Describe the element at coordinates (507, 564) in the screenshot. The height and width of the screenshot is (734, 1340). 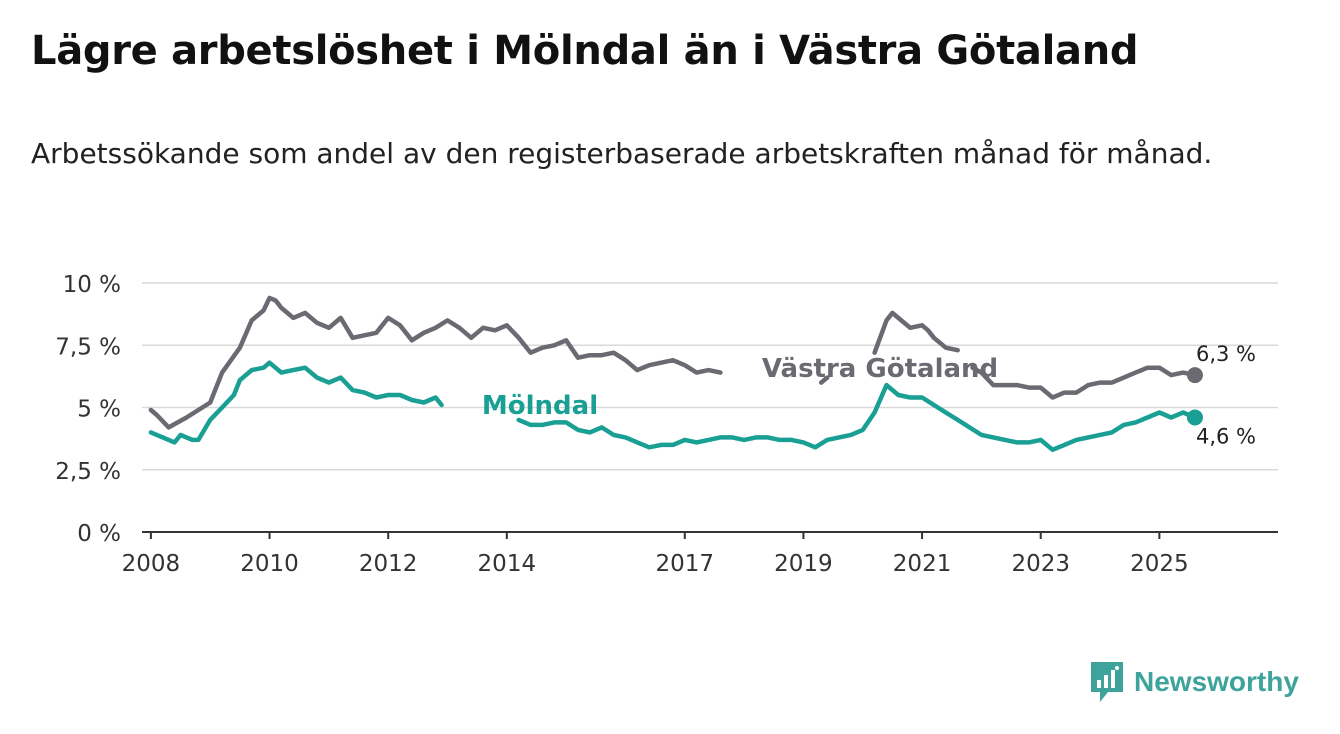
I see `x-tick-label: 2014` at that location.